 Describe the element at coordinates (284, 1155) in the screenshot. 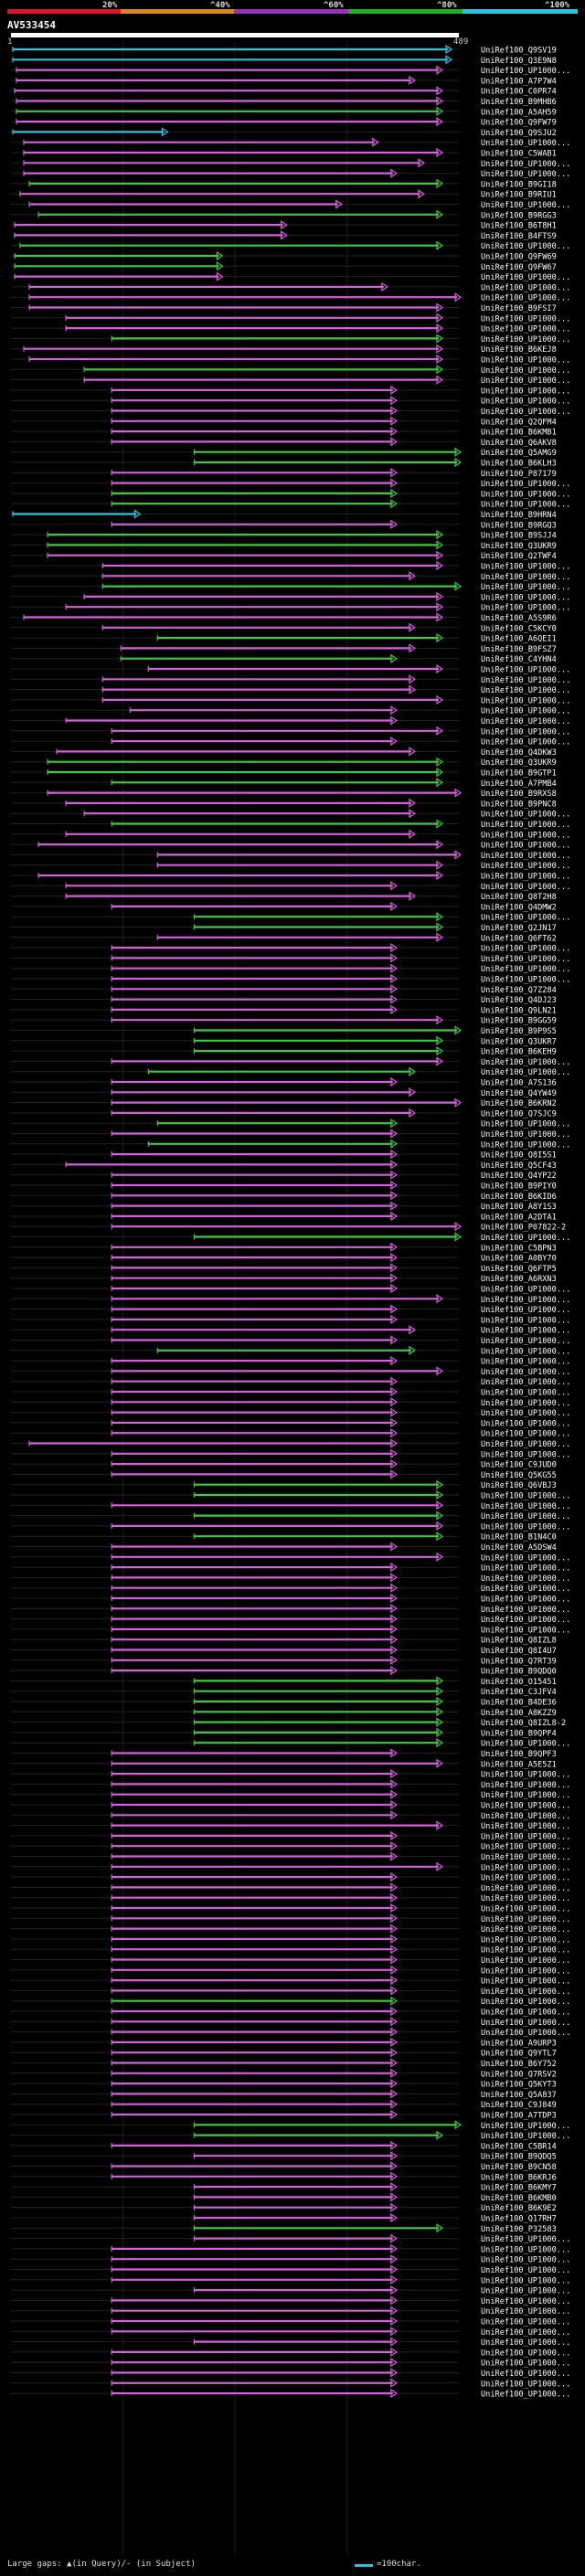

I see `hit-row: UniRef100_Q8I5S1` at that location.